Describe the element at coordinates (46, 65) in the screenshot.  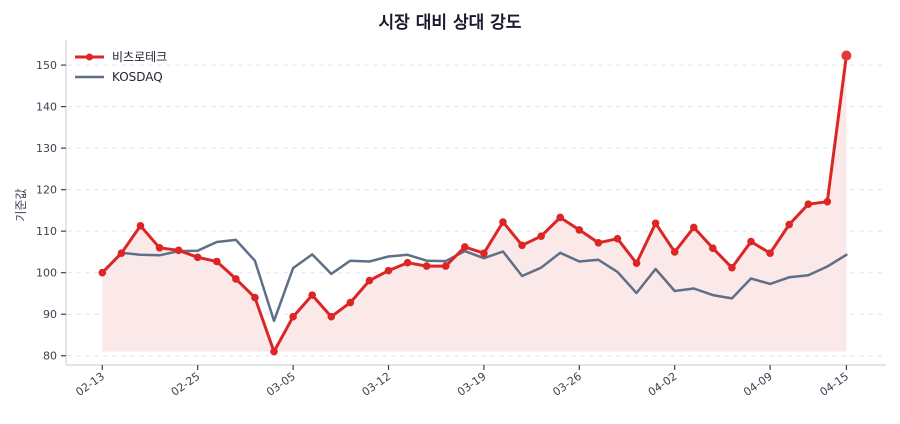
I see `y-tick-label: 150` at that location.